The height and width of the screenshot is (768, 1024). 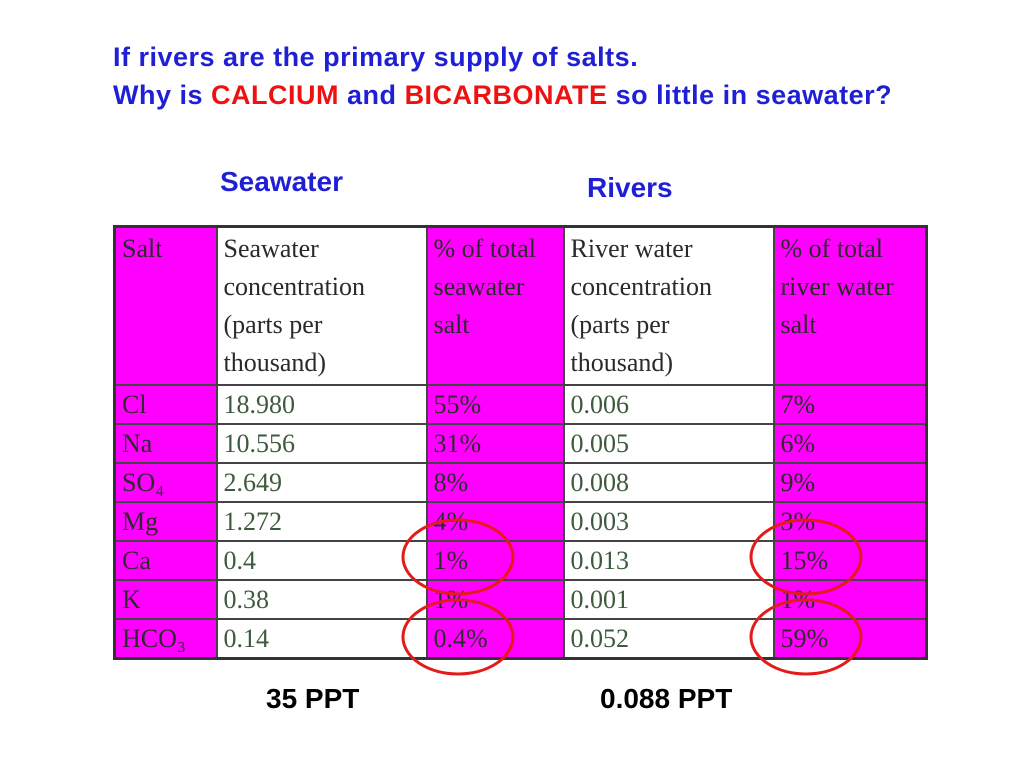 I want to click on cell: 1.272, so click(x=321, y=521).